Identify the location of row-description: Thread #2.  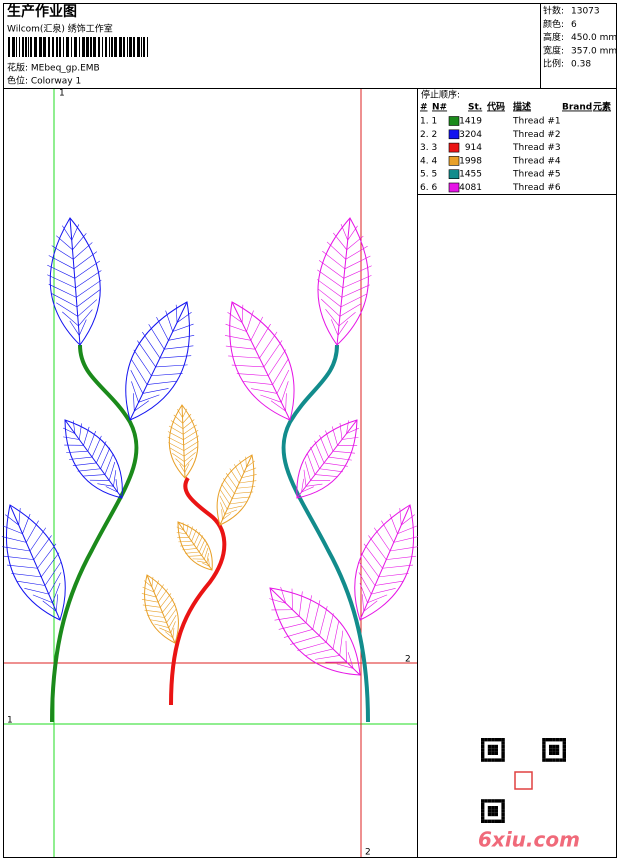
(536, 135).